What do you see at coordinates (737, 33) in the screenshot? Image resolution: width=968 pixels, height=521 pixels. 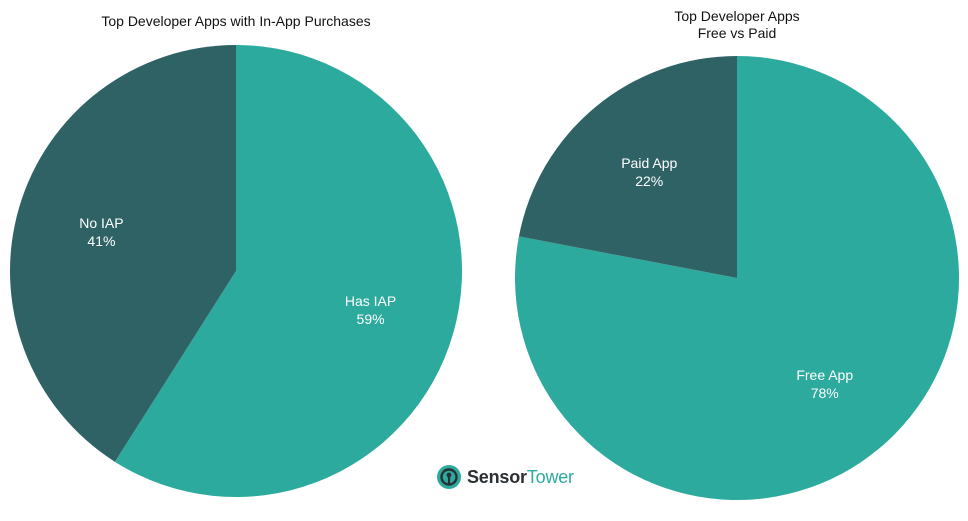 I see `chart-title-line: Free vs Paid` at bounding box center [737, 33].